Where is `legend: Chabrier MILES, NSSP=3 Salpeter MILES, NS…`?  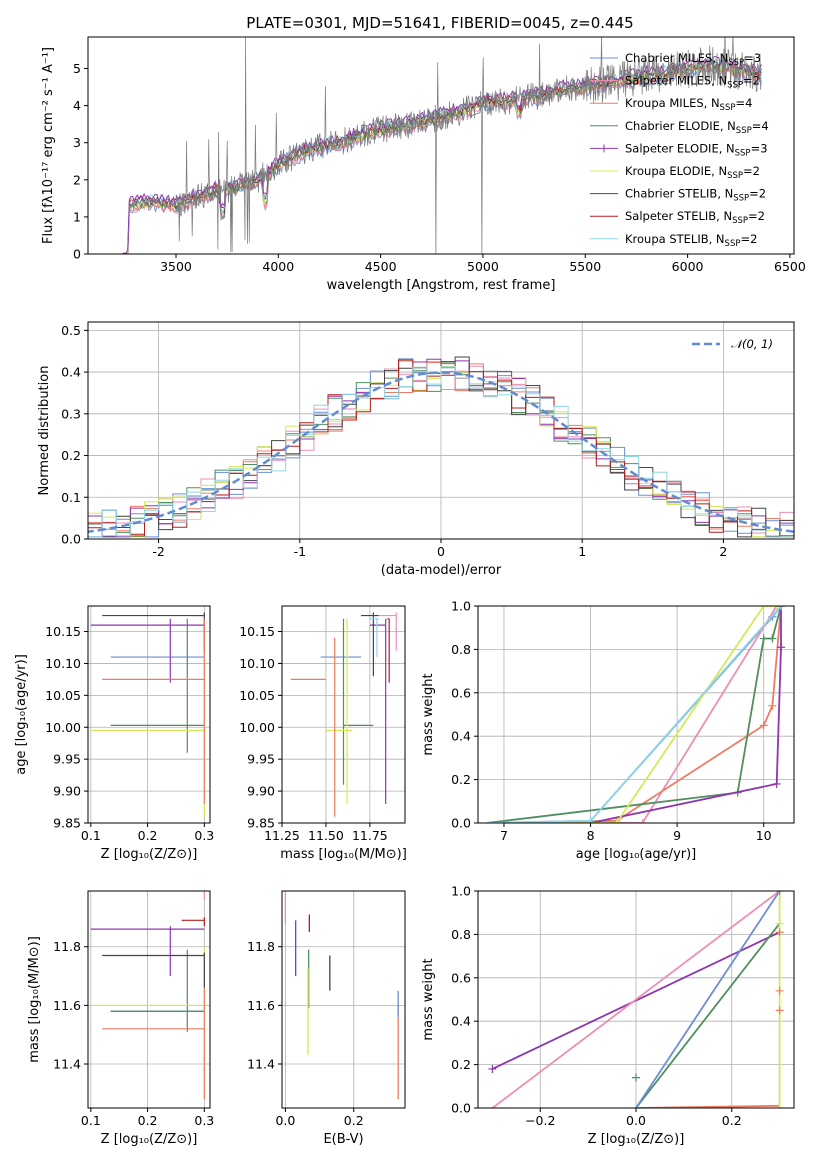
legend: Chabrier MILES, NSSP=3 Salpeter MILES, NS… is located at coordinates (679, 150).